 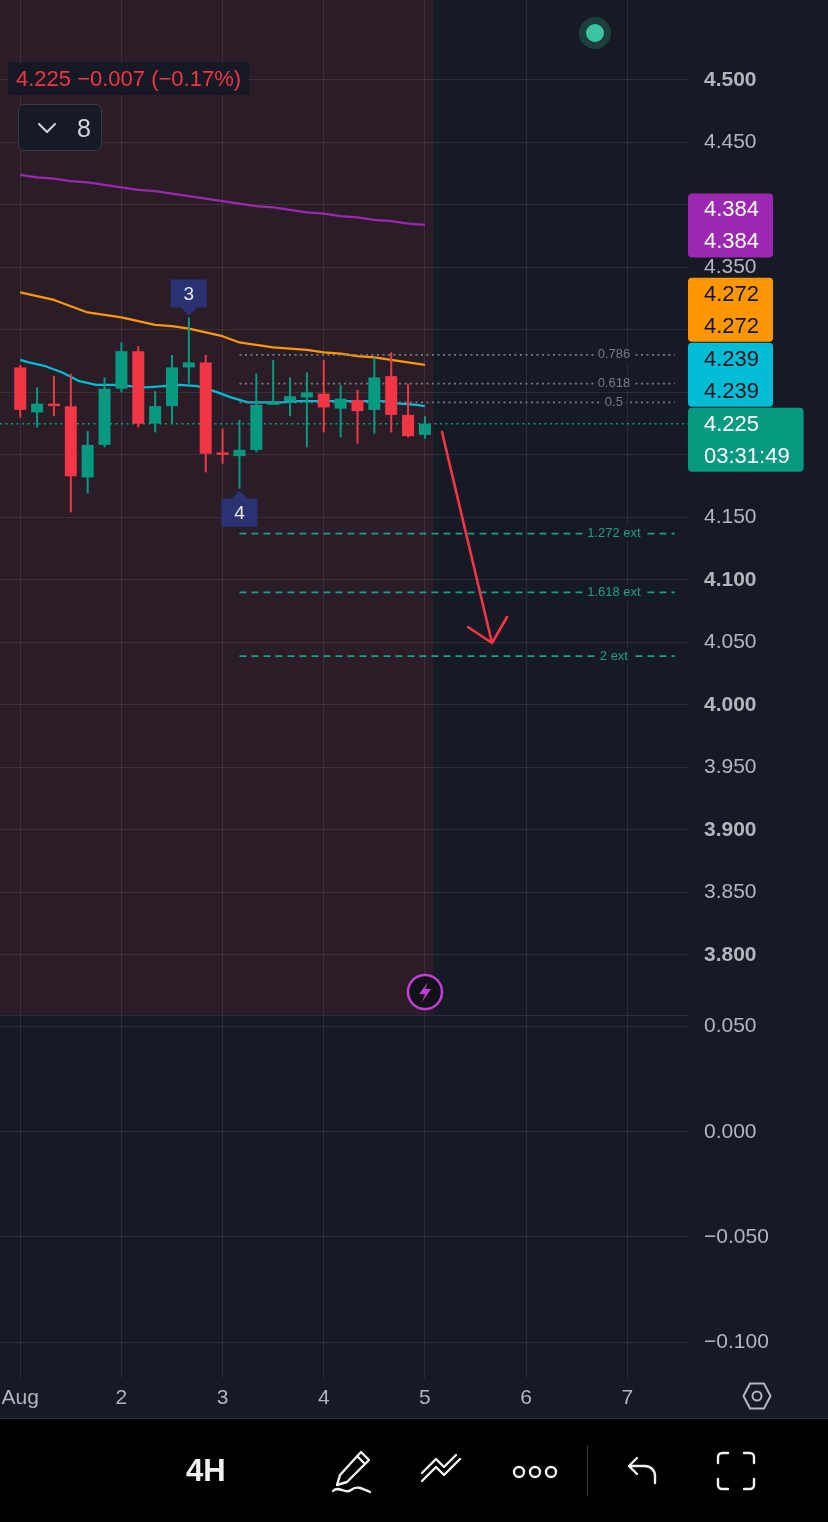 What do you see at coordinates (425, 1397) in the screenshot?
I see `x-tick-label: 5` at bounding box center [425, 1397].